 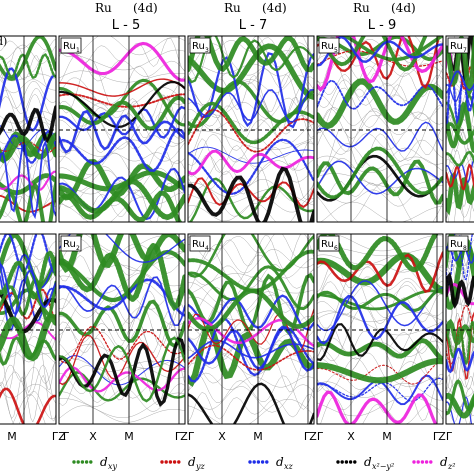 I want to click on header-layer: L - 5, so click(x=126, y=25).